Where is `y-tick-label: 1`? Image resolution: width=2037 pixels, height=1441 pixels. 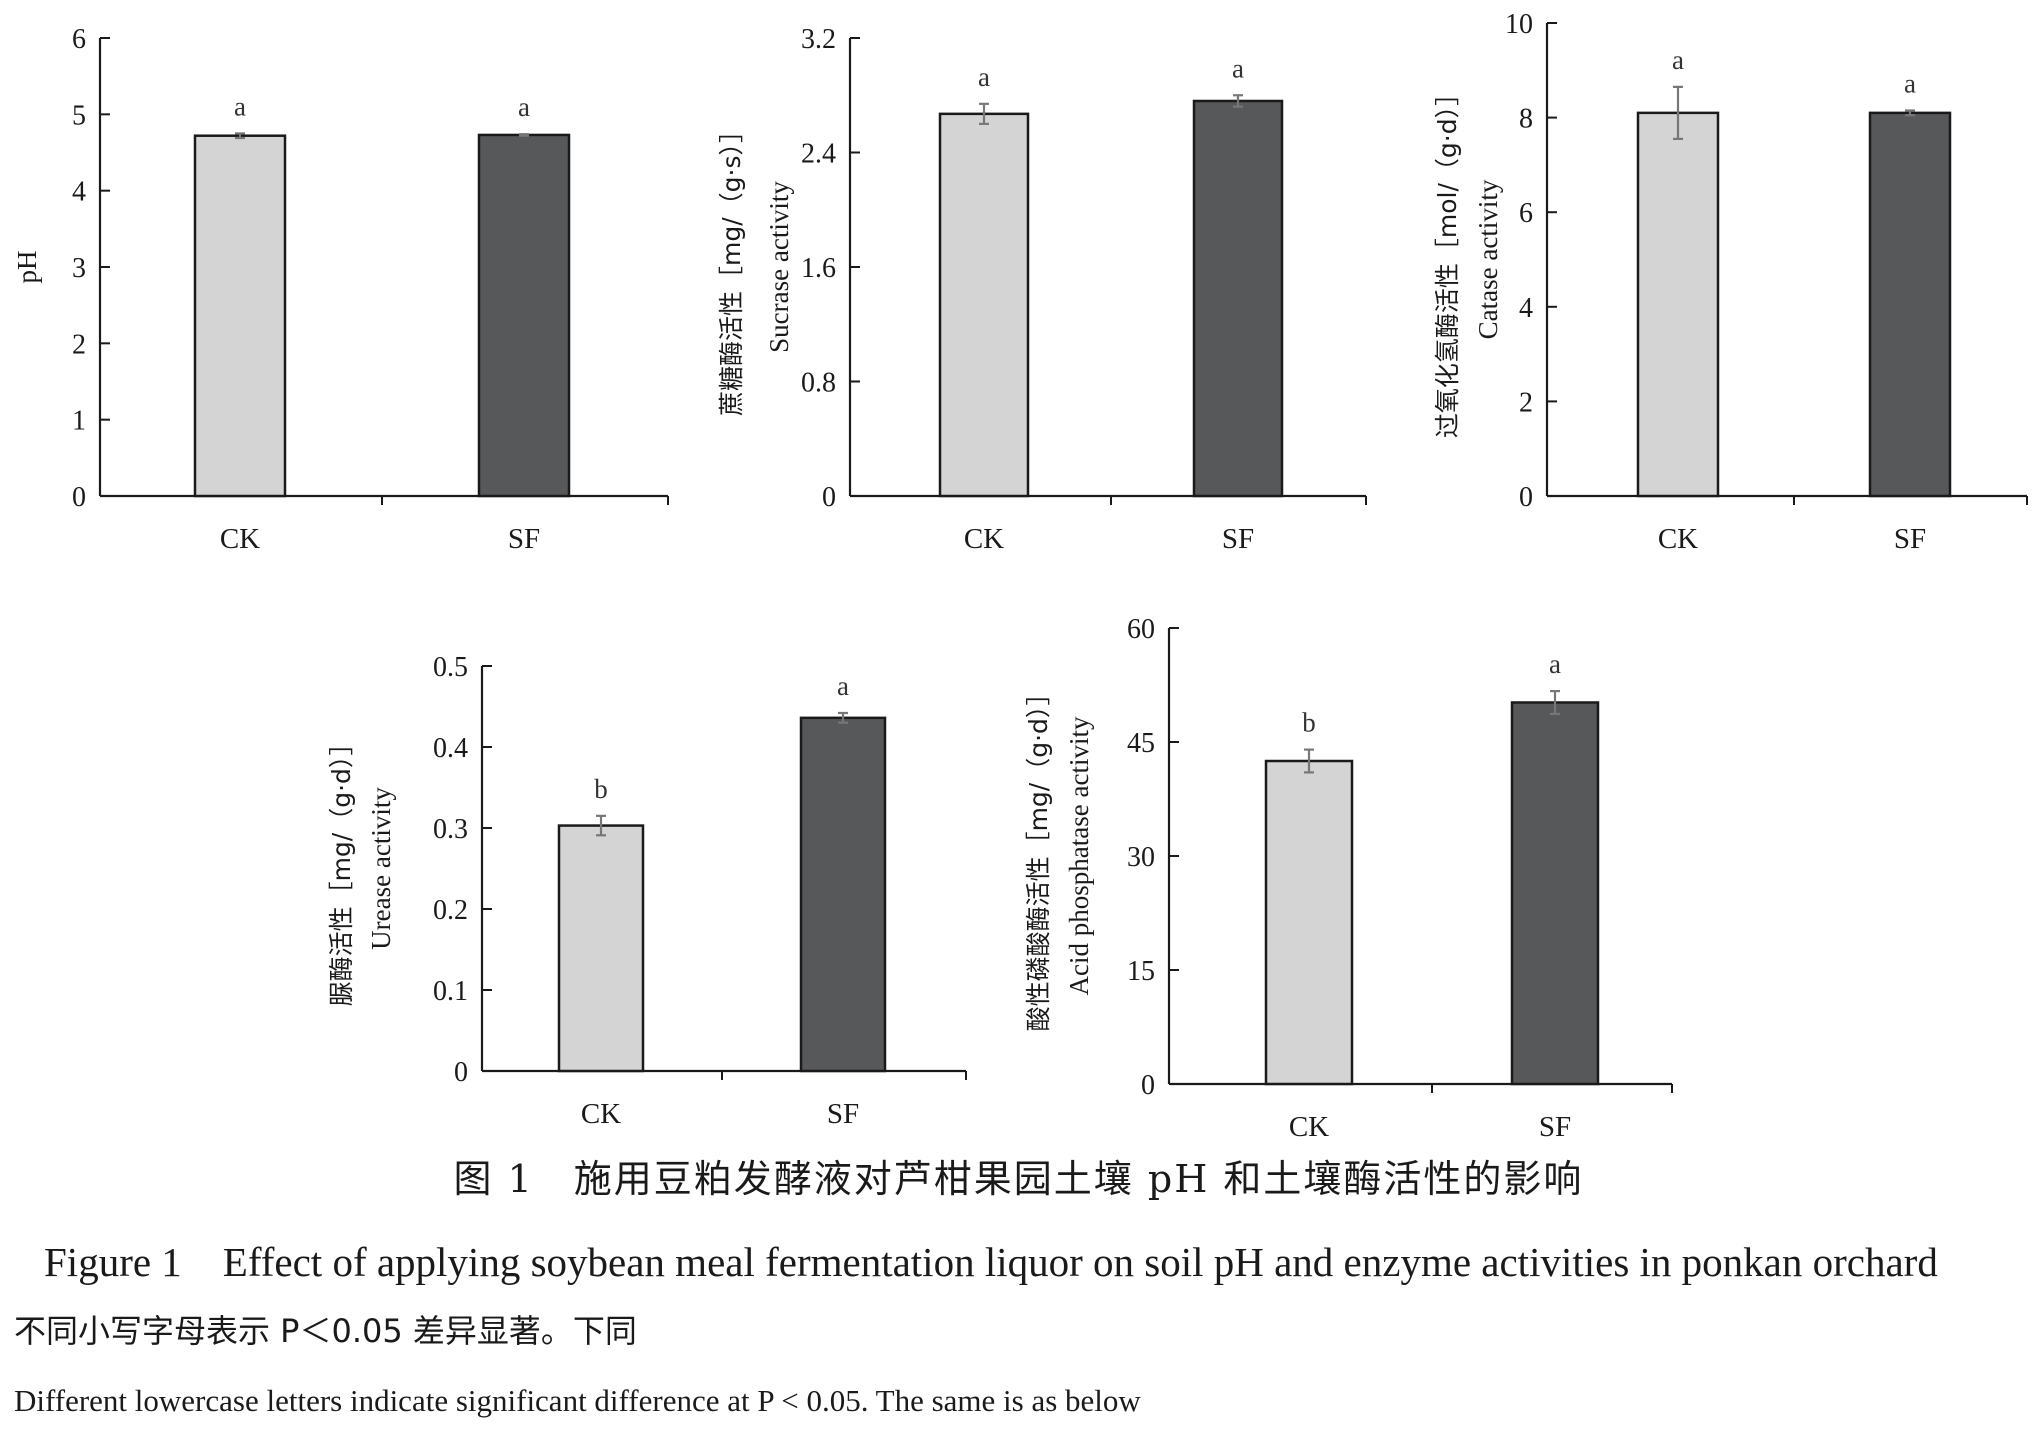 y-tick-label: 1 is located at coordinates (79, 421).